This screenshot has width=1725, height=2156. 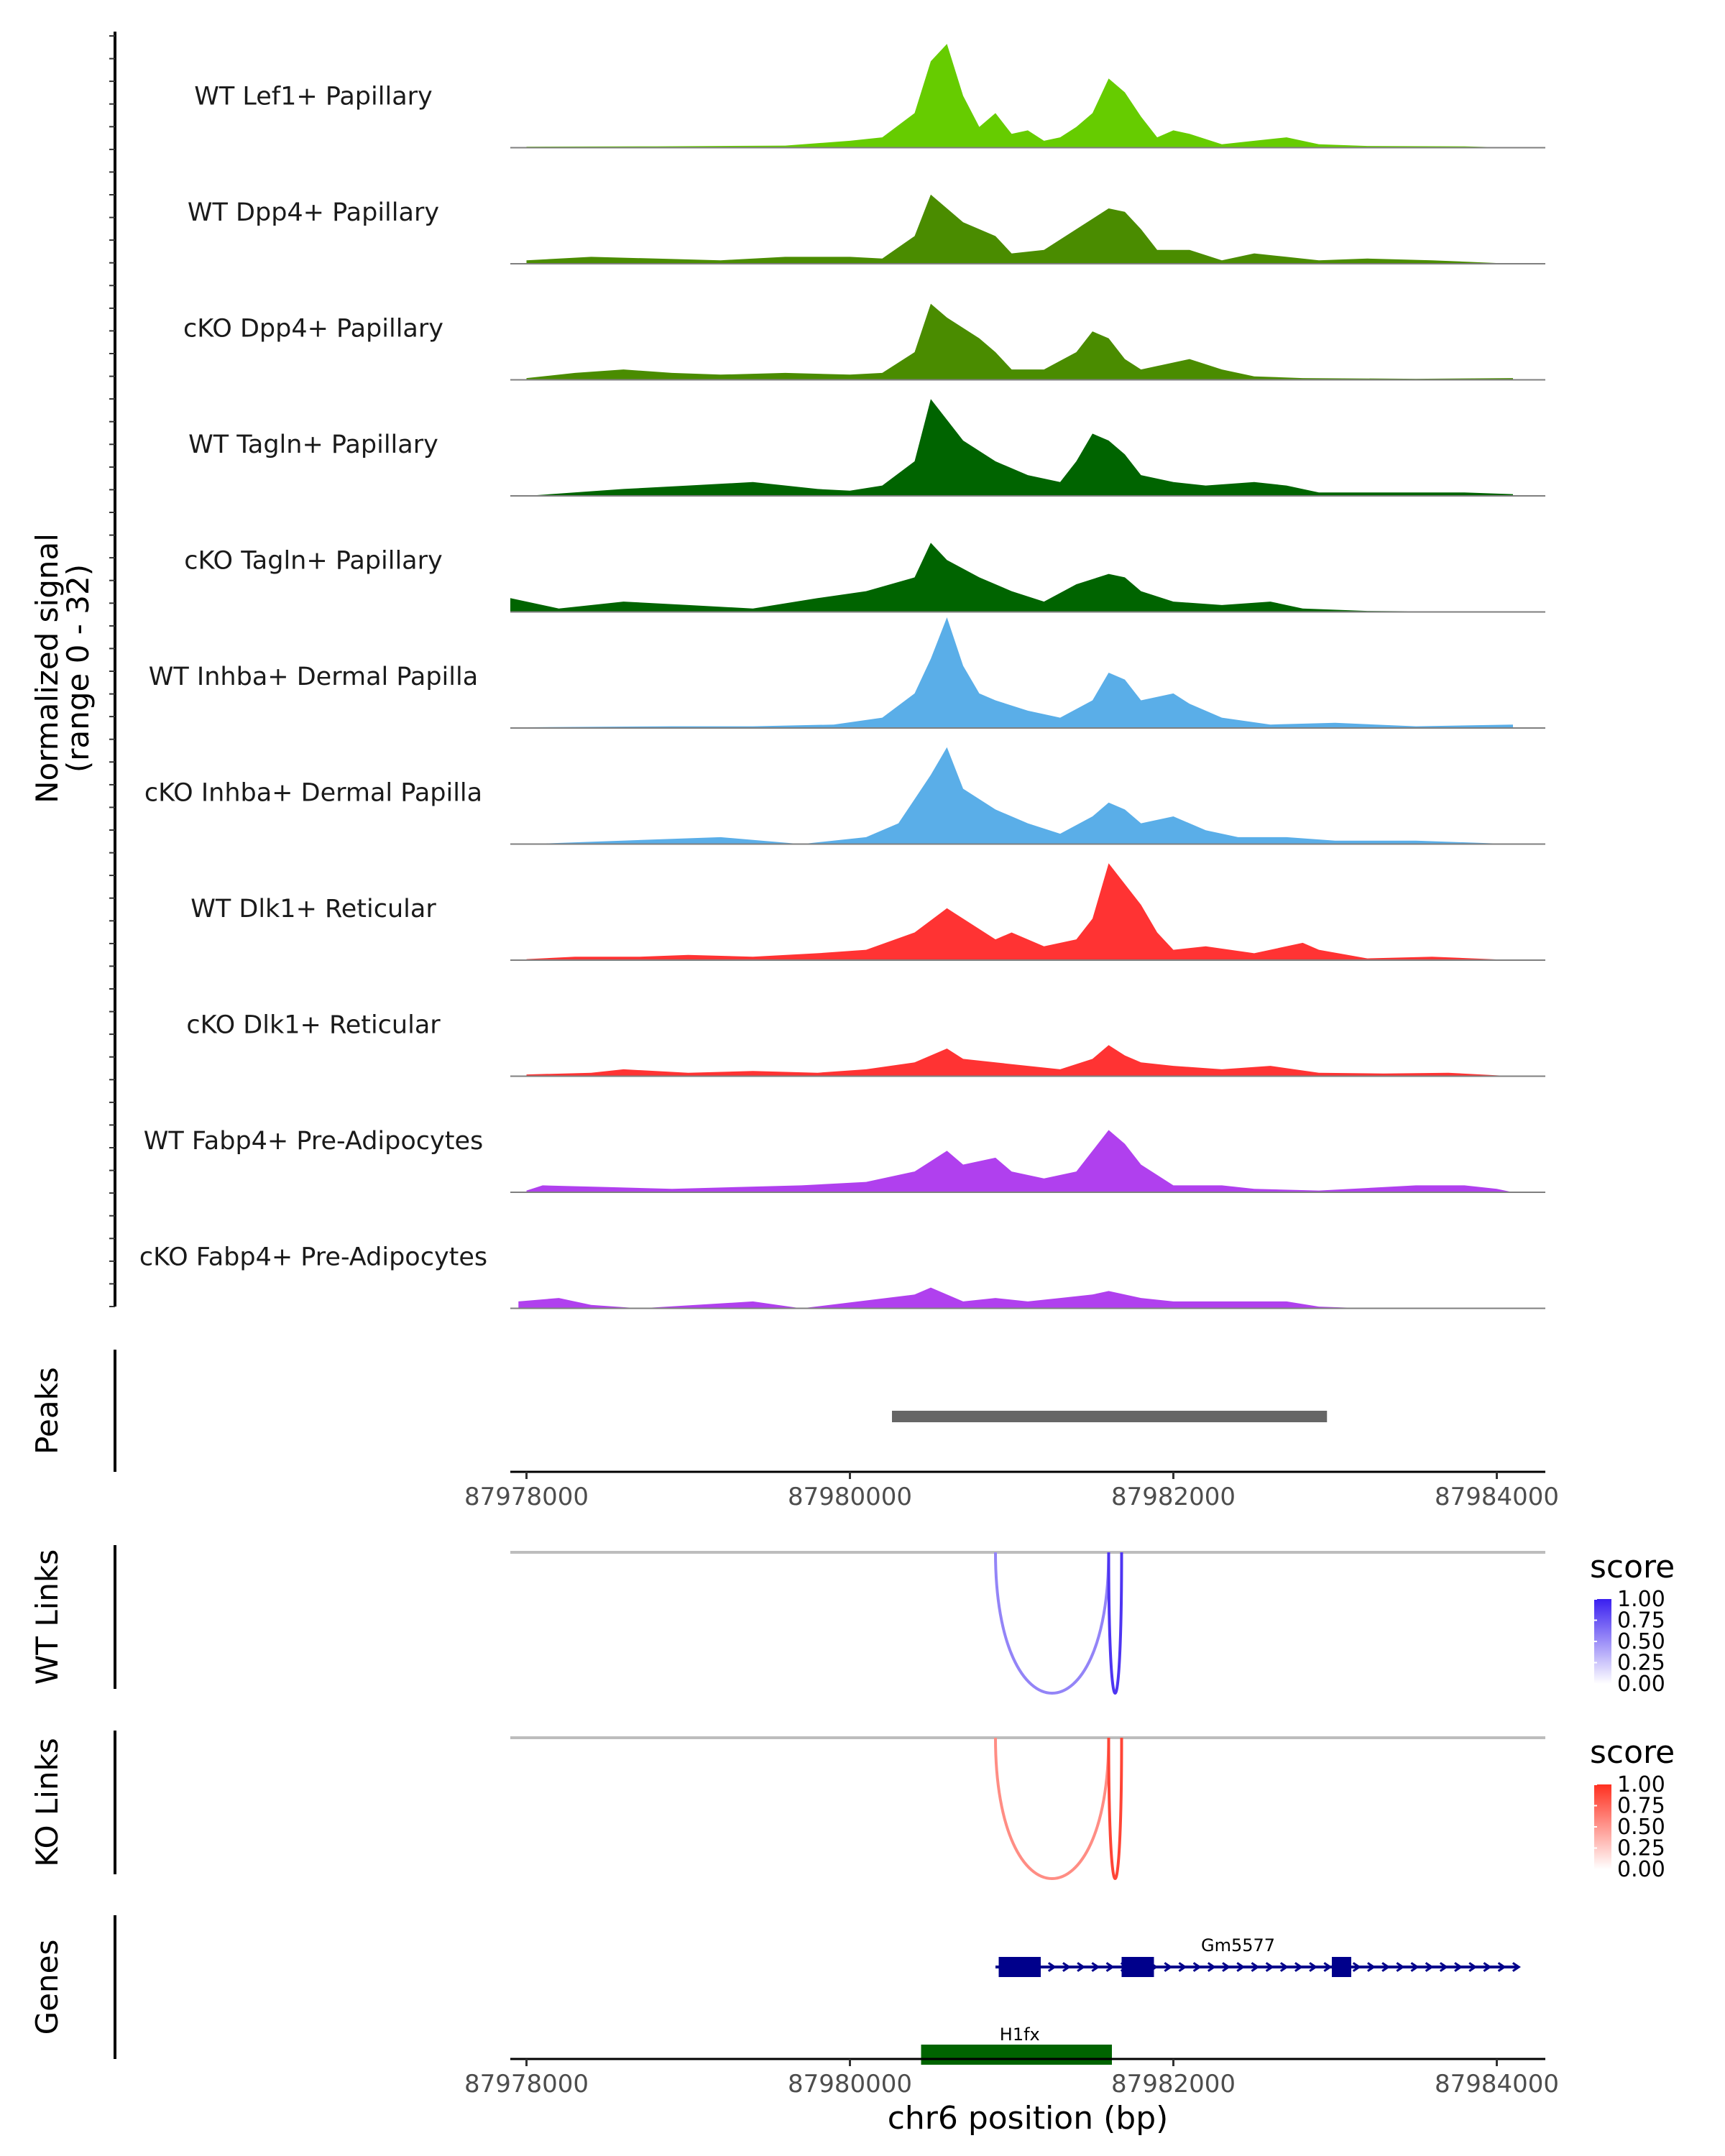 What do you see at coordinates (313, 794) in the screenshot?
I see `track-label: cKO Inhba+ Dermal Papilla` at bounding box center [313, 794].